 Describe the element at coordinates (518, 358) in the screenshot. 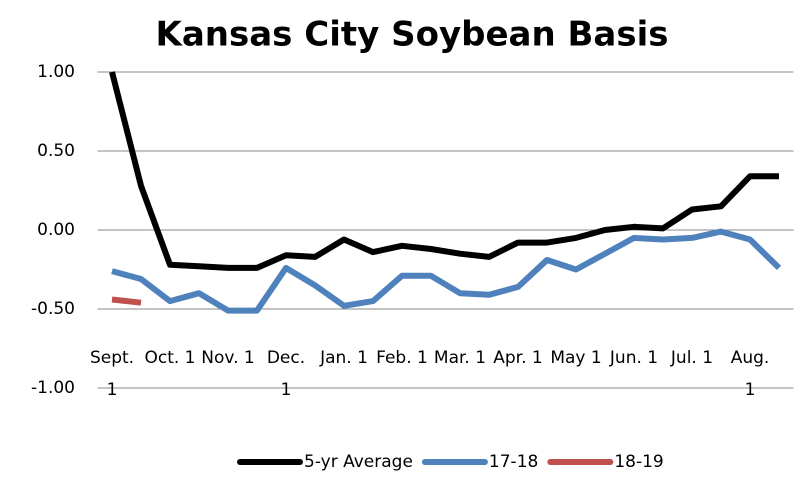

I see `x-tick-label: Apr. 1` at that location.